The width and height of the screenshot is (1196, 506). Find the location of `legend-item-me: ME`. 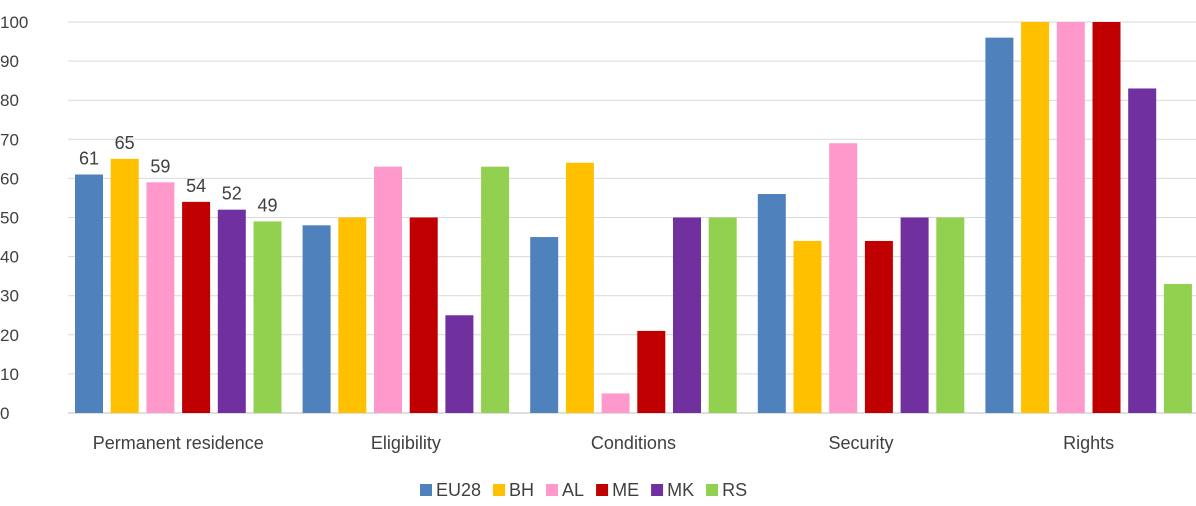

legend-item-me: ME is located at coordinates (617, 490).